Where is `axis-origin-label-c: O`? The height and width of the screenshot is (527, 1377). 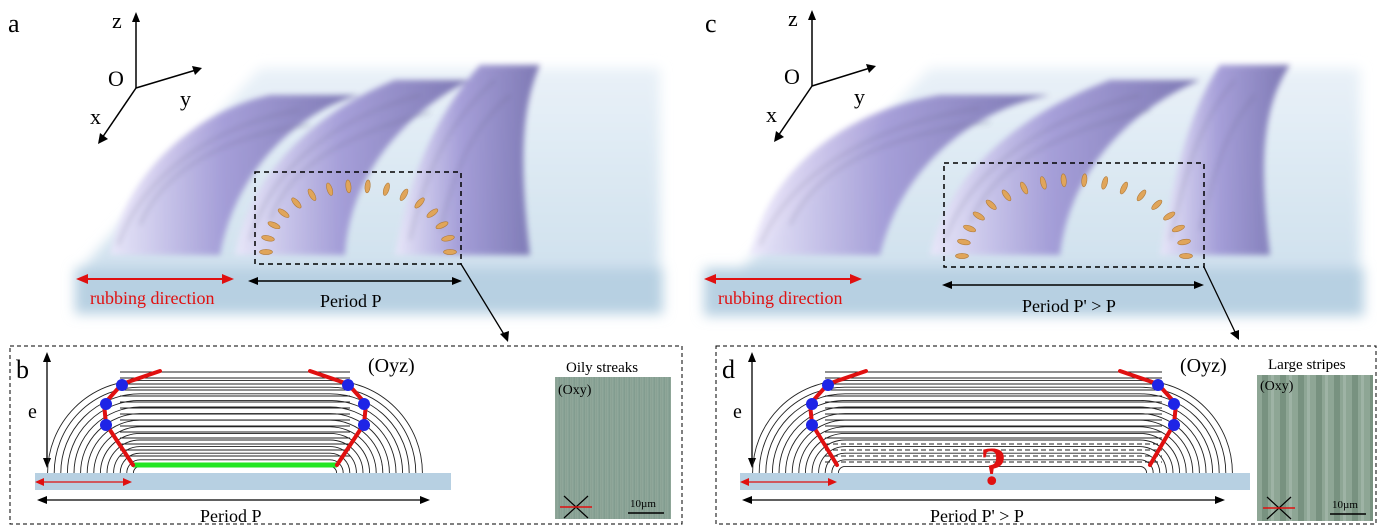
axis-origin-label-c: O is located at coordinates (792, 76).